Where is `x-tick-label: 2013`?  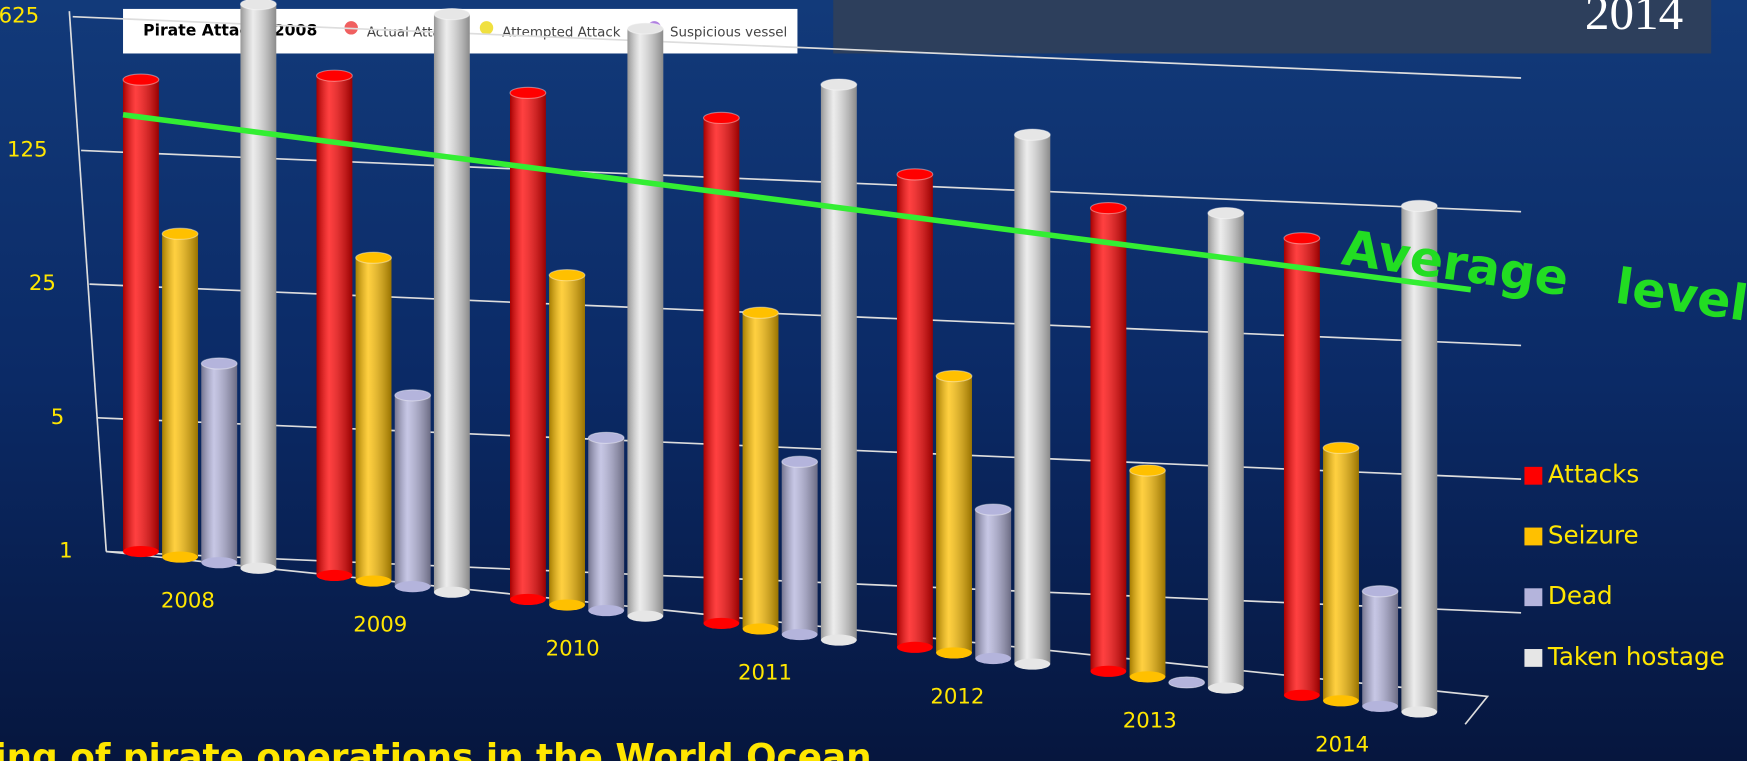
x-tick-label: 2013 is located at coordinates (1150, 720).